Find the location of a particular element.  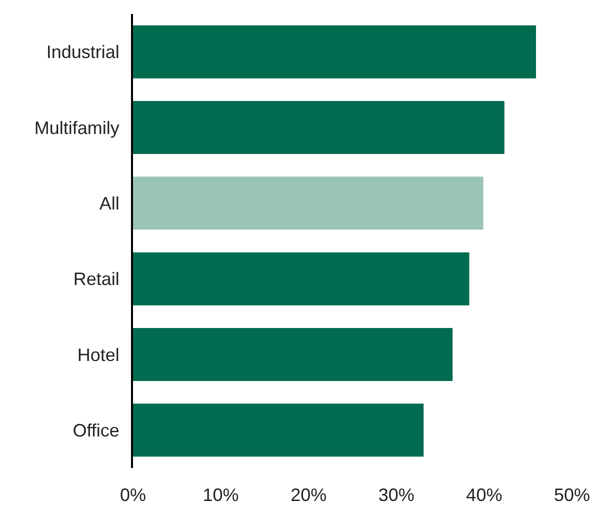

x-tick-label: 30% is located at coordinates (396, 495).